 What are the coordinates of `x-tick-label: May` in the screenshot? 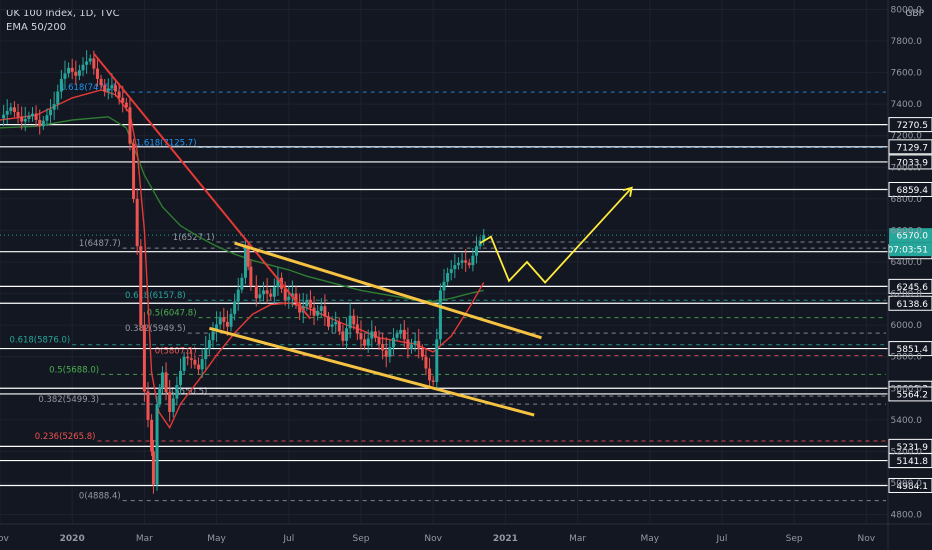 It's located at (649, 539).